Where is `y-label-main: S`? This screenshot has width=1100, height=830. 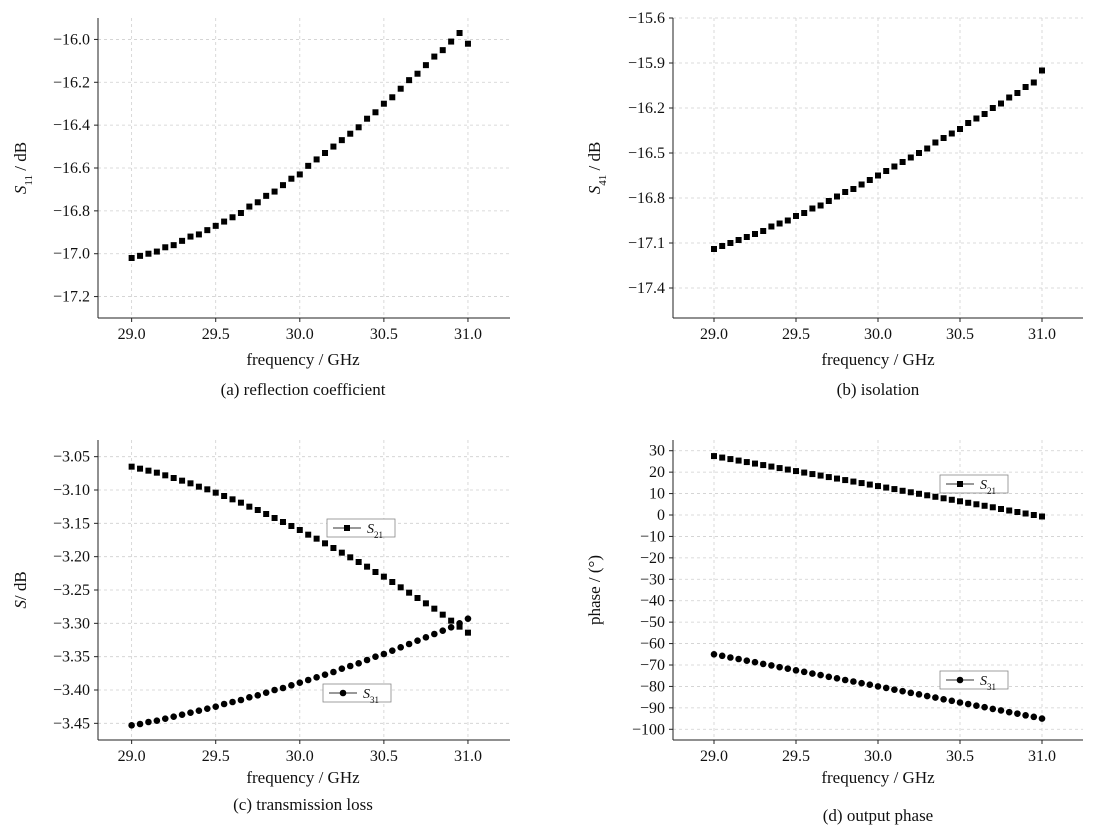 y-label-main: S is located at coordinates (20, 189).